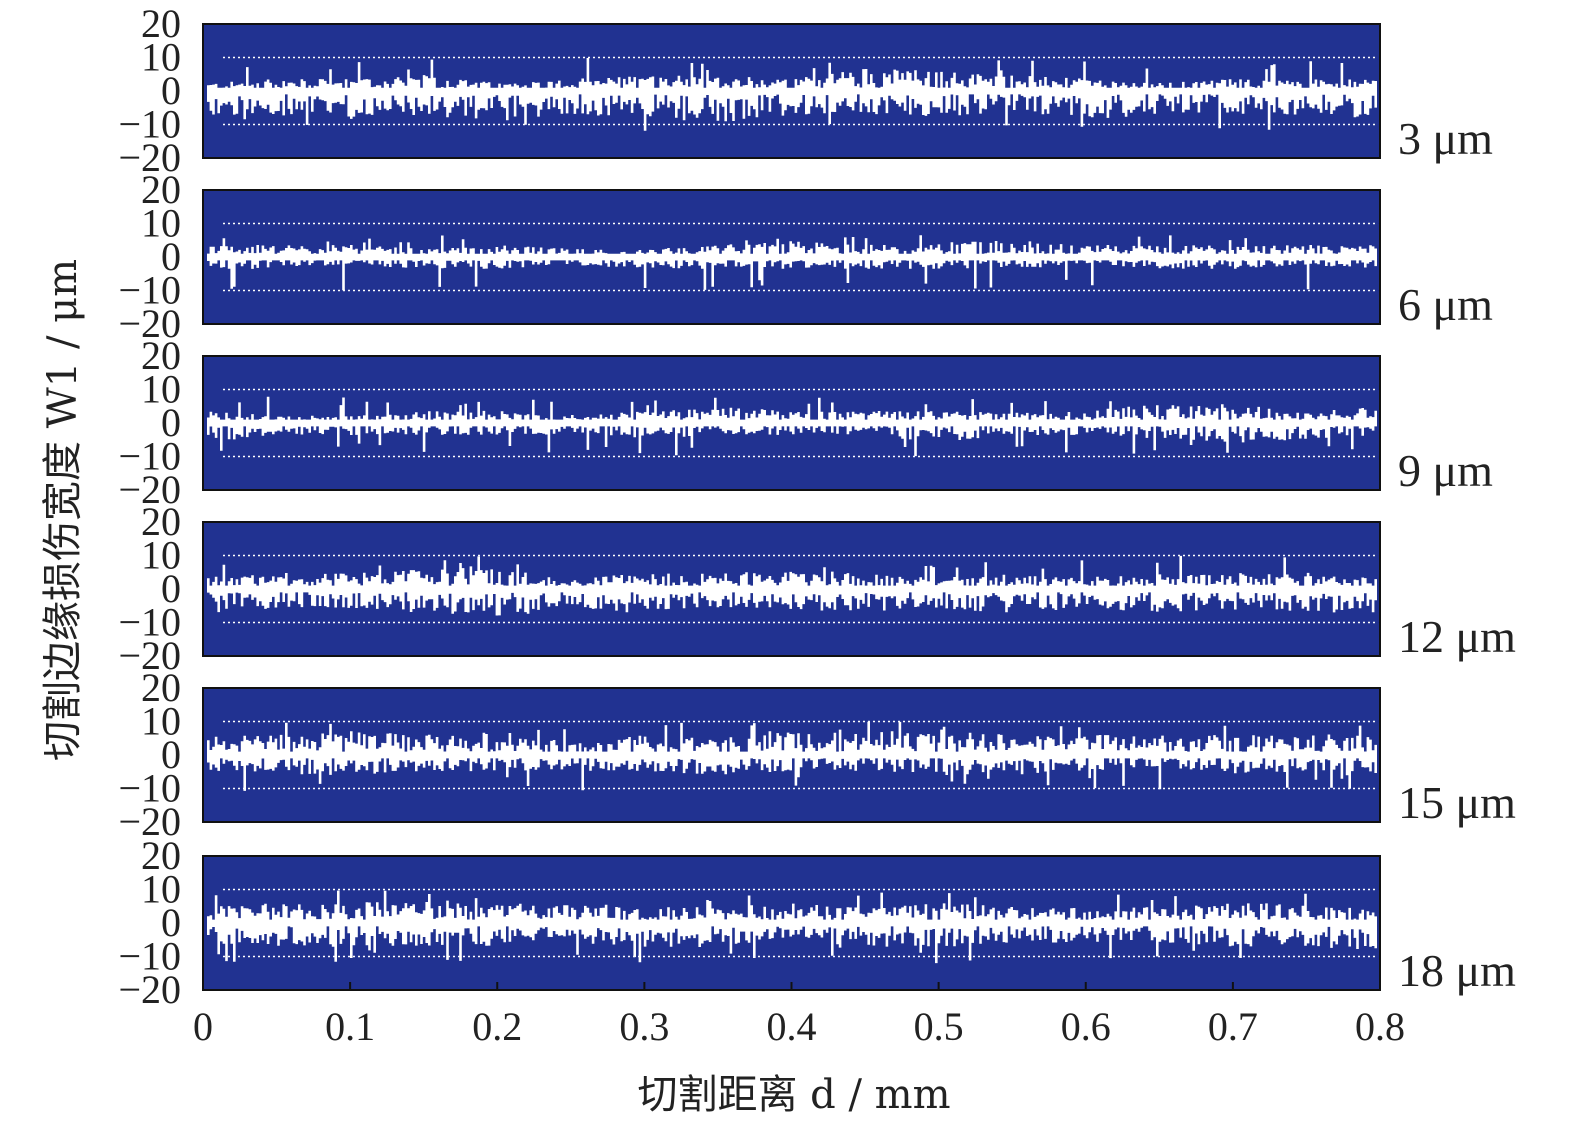 Image resolution: width=1575 pixels, height=1126 pixels. Describe the element at coordinates (1445, 138) in the screenshot. I see `panel-label: 3 μm` at that location.